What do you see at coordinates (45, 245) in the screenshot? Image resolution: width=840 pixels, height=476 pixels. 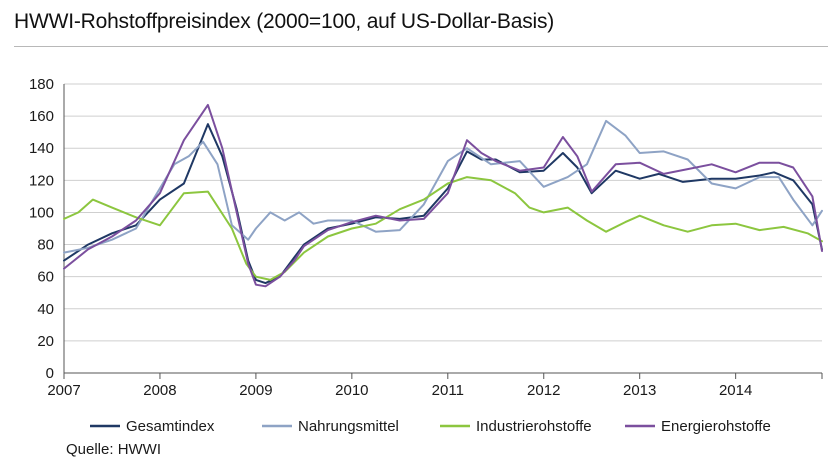 I see `y-tick-label: 80` at bounding box center [45, 245].